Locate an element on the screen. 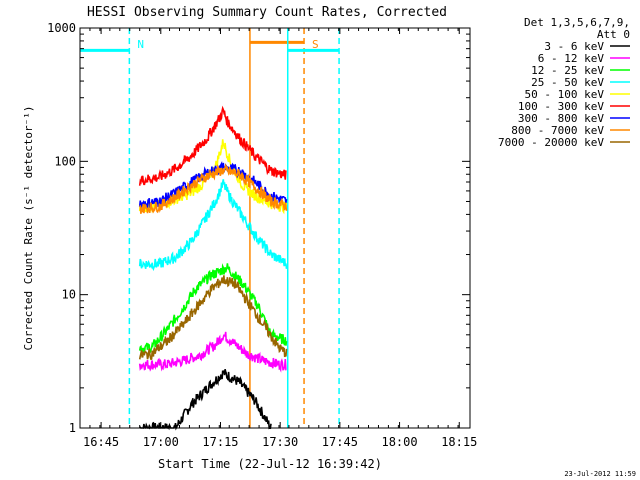 The width and height of the screenshot is (640, 480). y-tick-label-3: 1000 is located at coordinates (61, 28).